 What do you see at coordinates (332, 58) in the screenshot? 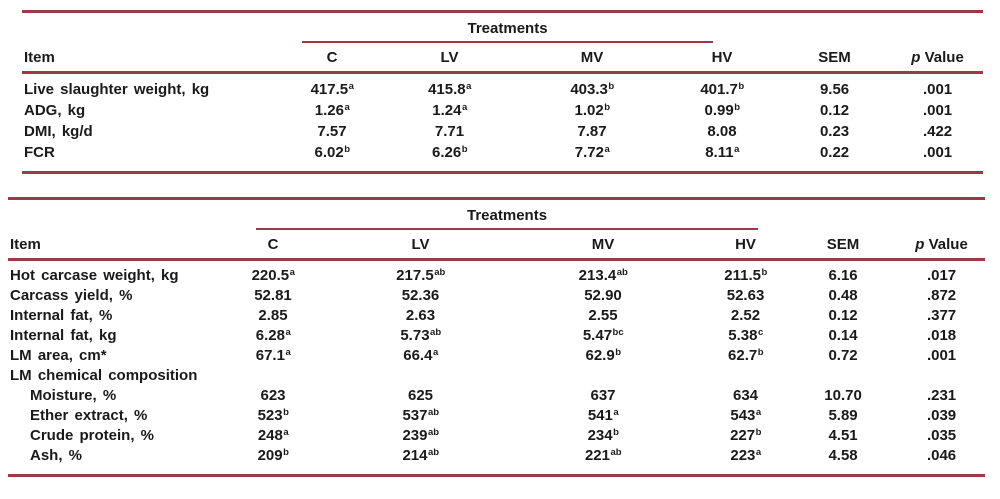
I see `column-header-c: C` at bounding box center [332, 58].